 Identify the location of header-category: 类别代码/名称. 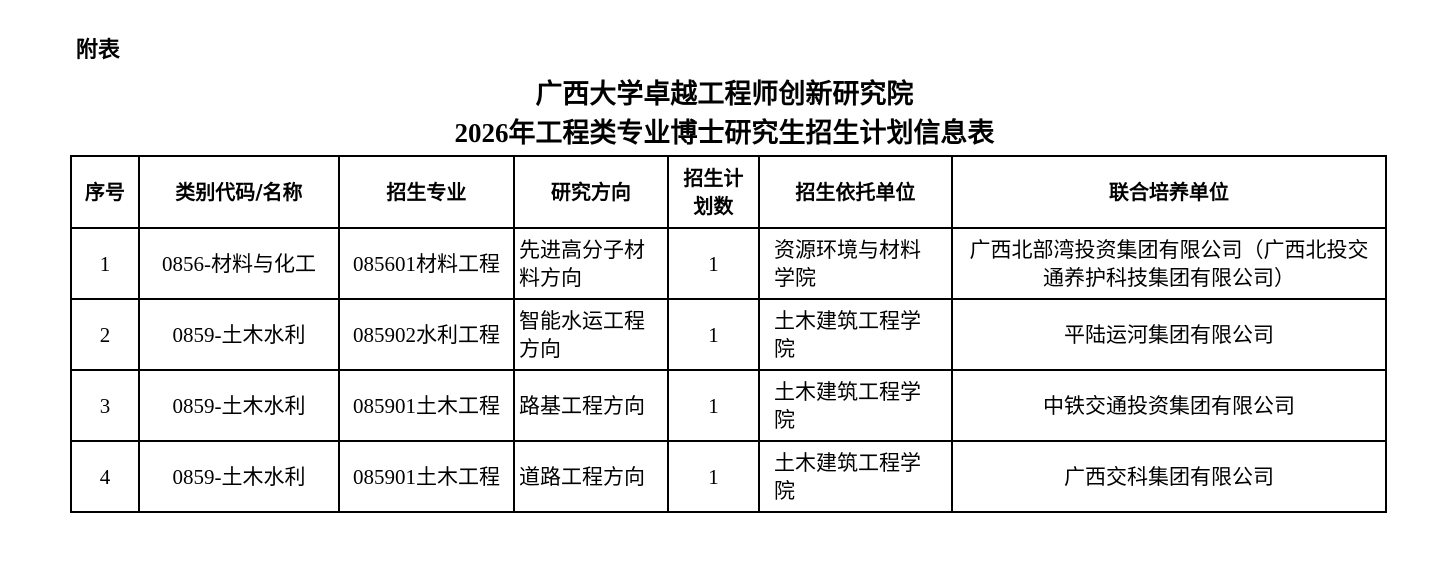
(239, 192).